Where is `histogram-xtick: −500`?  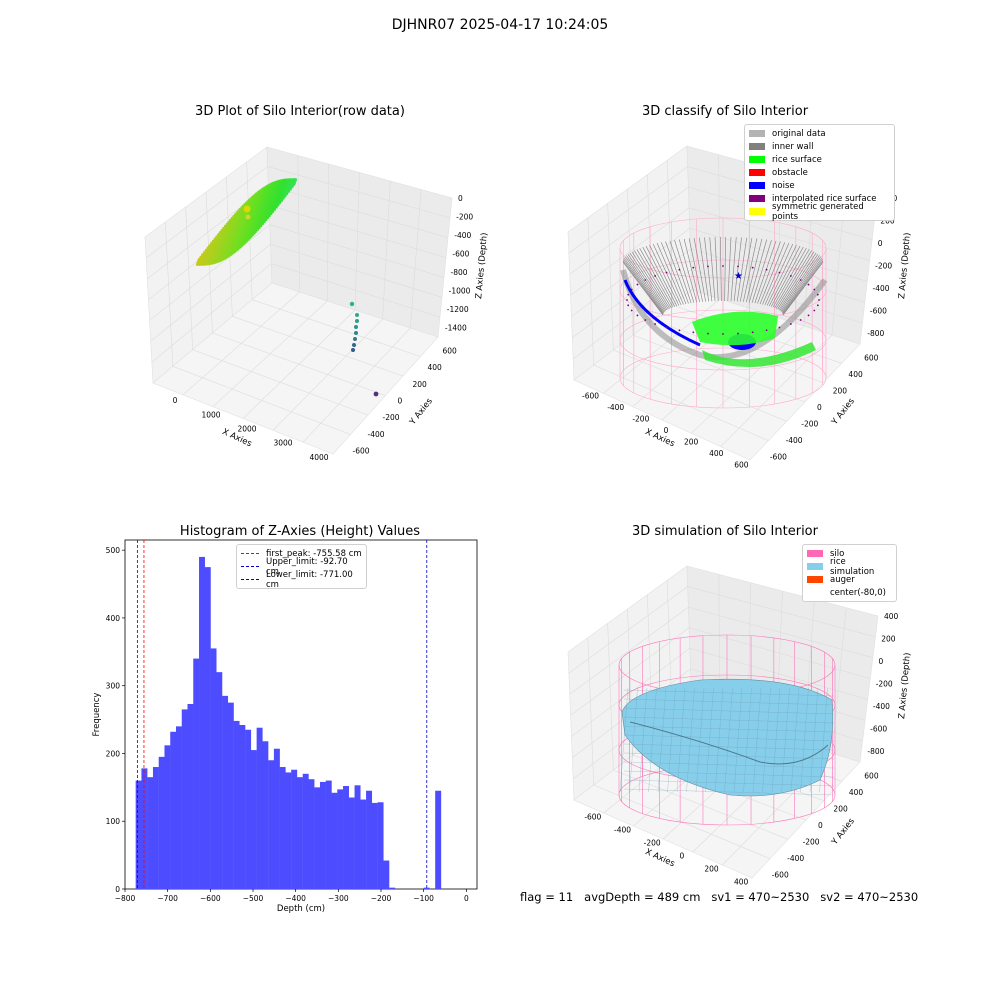 histogram-xtick: −500 is located at coordinates (253, 898).